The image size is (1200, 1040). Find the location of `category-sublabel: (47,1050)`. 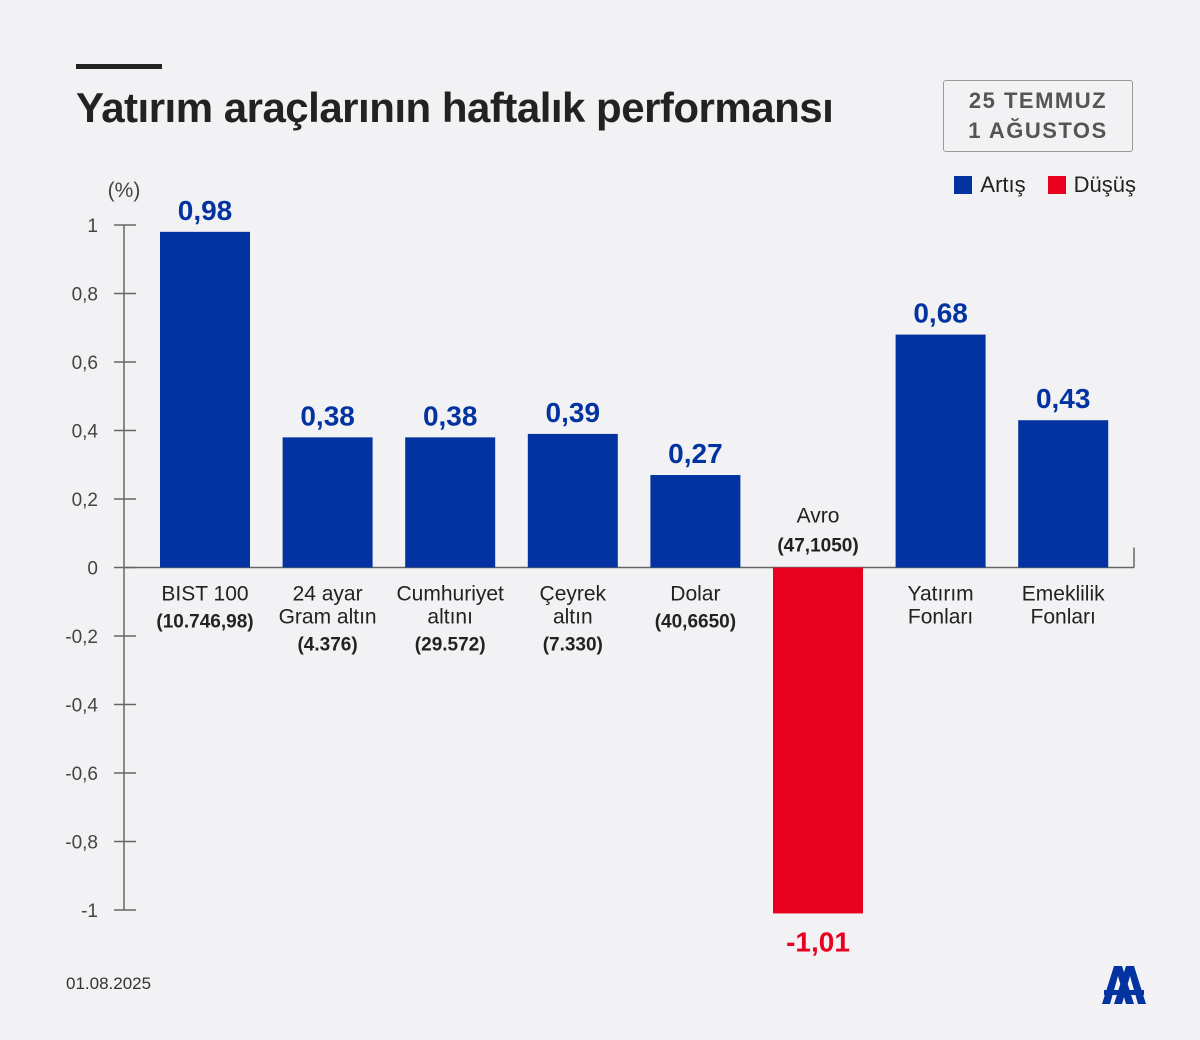

category-sublabel: (47,1050) is located at coordinates (817, 546).